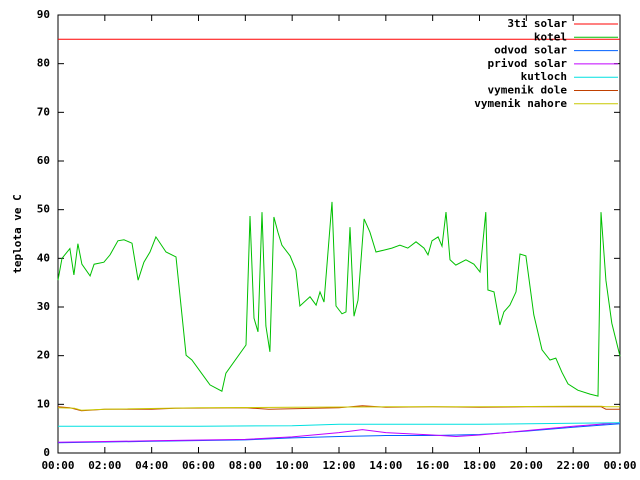  What do you see at coordinates (46, 452) in the screenshot?
I see `y-tick-label: 0` at bounding box center [46, 452].